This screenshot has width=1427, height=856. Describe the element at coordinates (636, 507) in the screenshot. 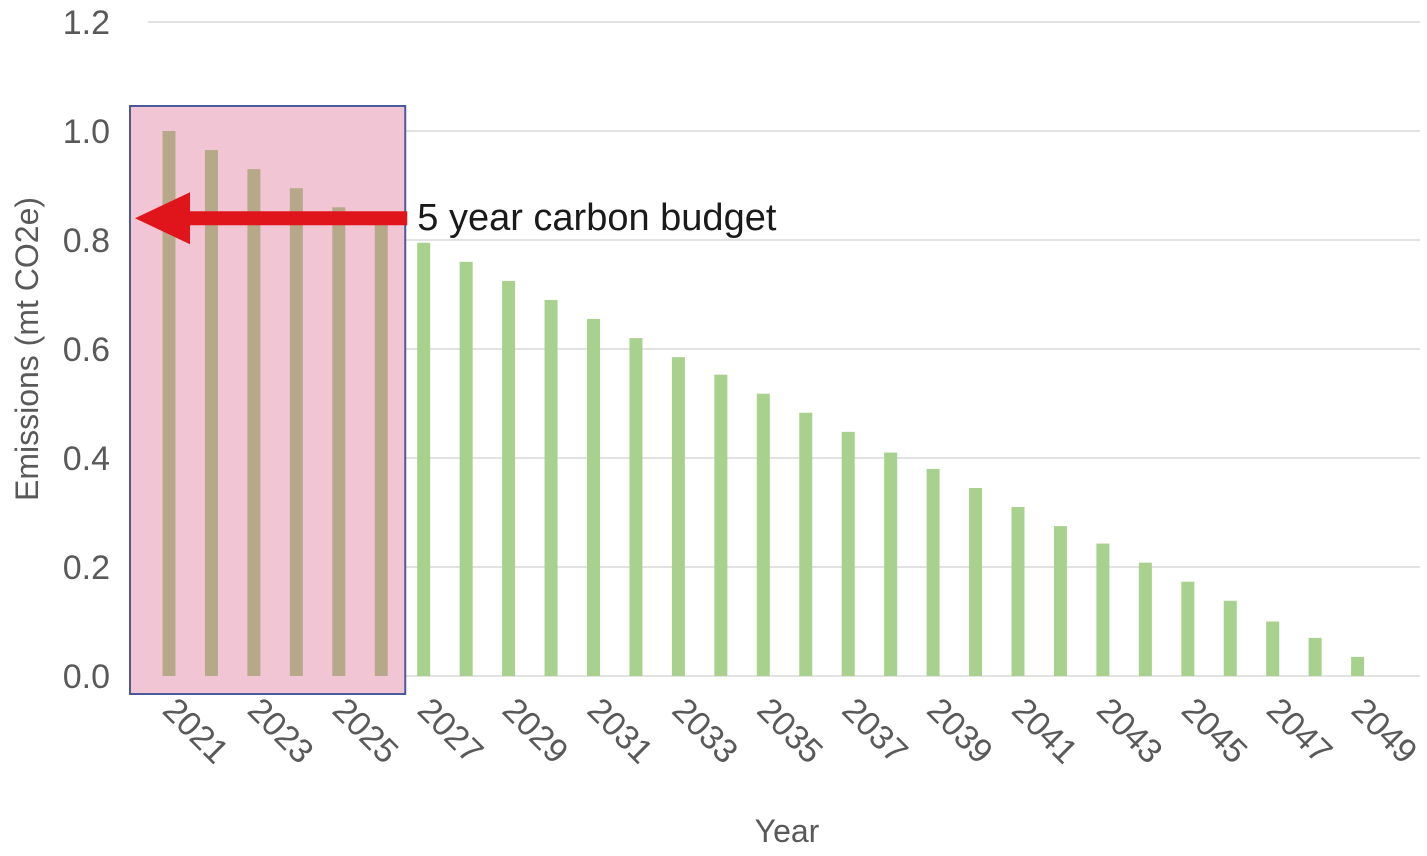

I see `bar-2032` at that location.